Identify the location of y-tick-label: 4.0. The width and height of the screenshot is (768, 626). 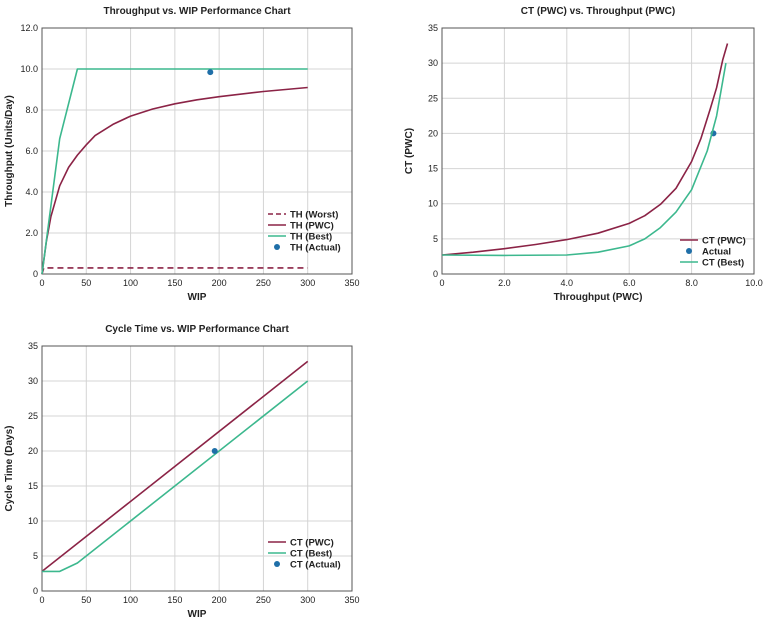
(31, 192).